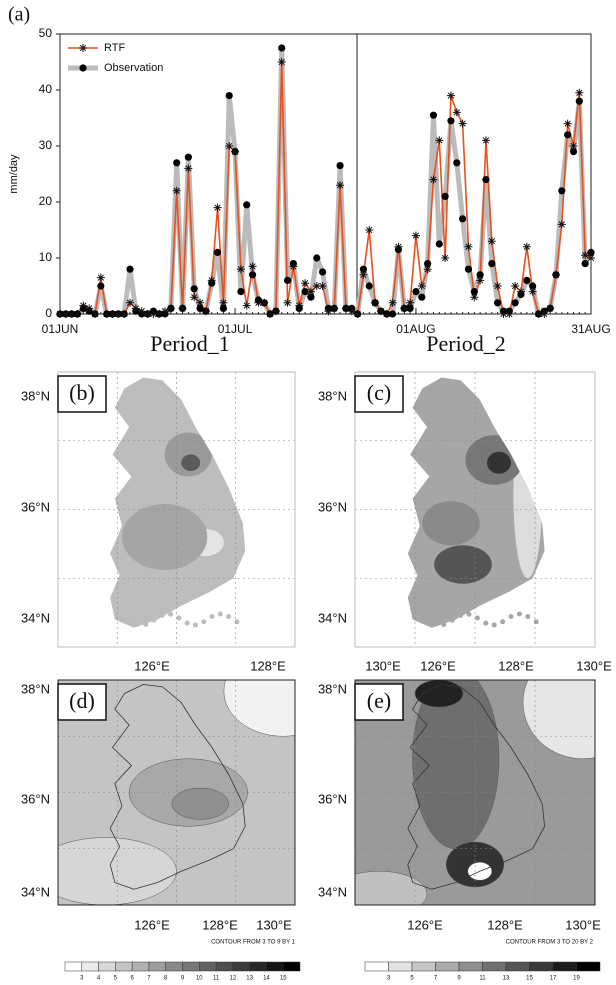 The height and width of the screenshot is (985, 616). What do you see at coordinates (60, 329) in the screenshot?
I see `x-tick-label: 01JUN` at bounding box center [60, 329].